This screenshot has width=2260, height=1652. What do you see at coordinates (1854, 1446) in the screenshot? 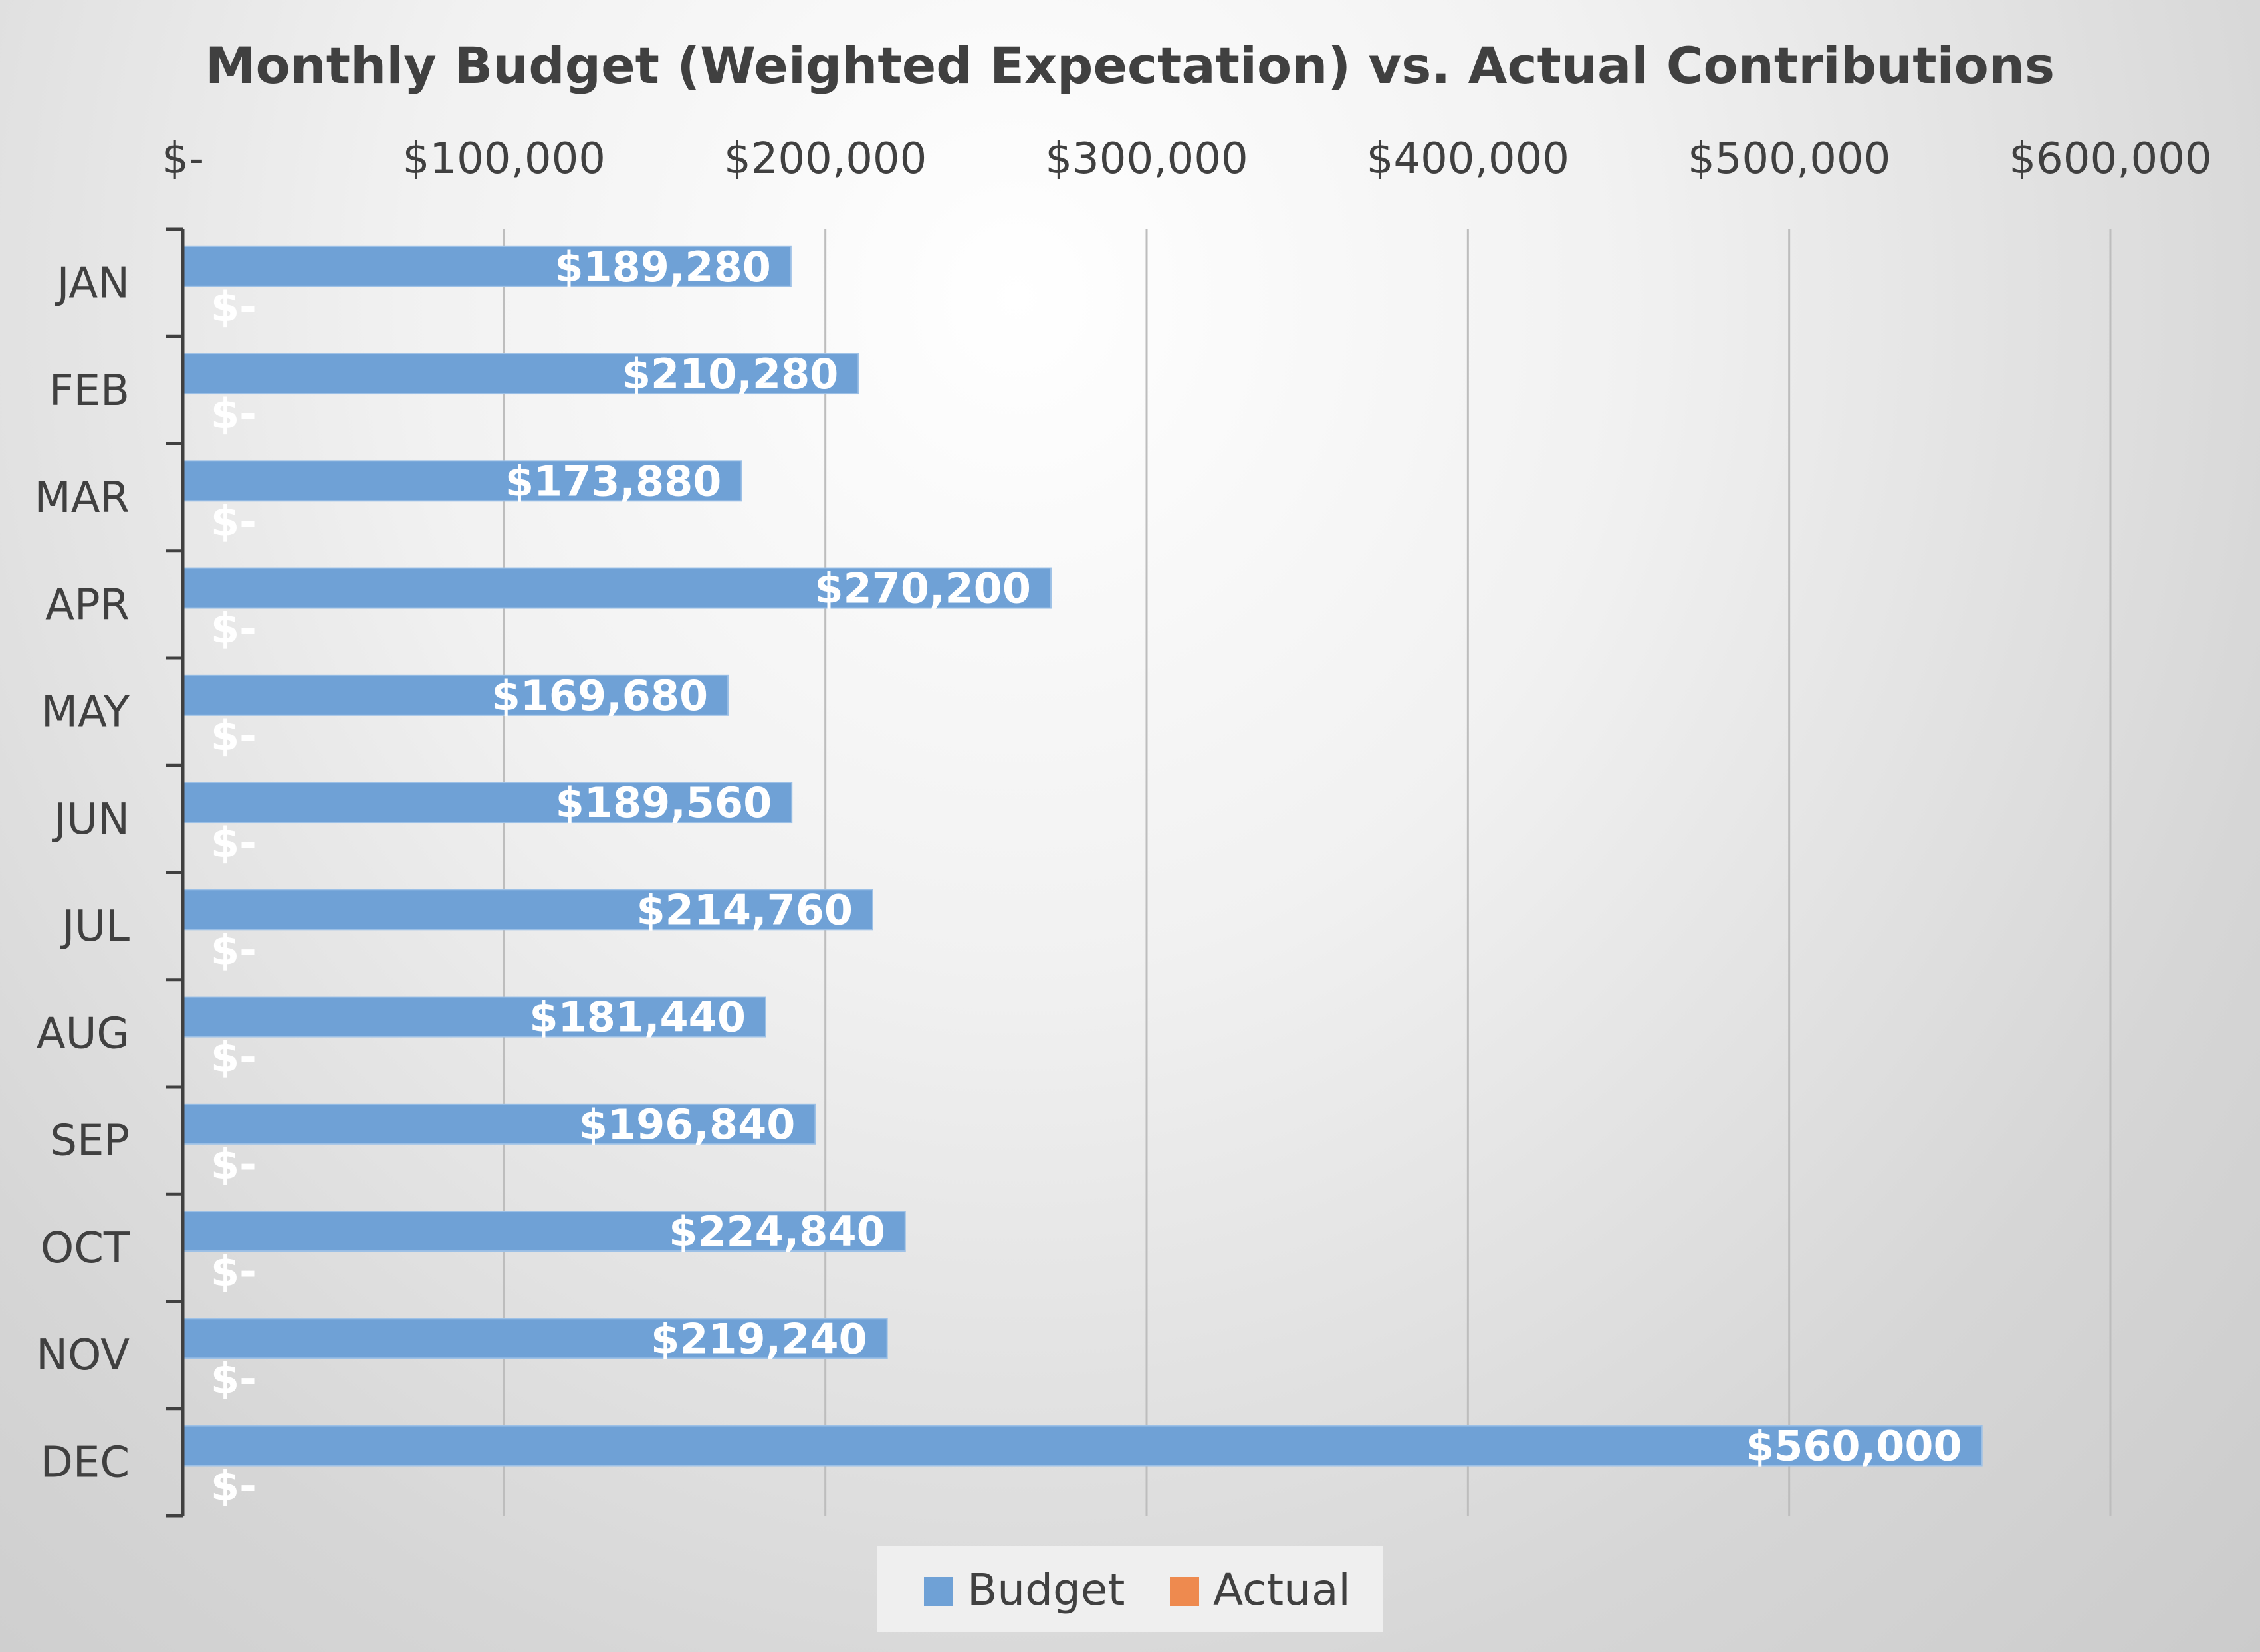
I see `data-label-budget: $560,000` at bounding box center [1854, 1446].